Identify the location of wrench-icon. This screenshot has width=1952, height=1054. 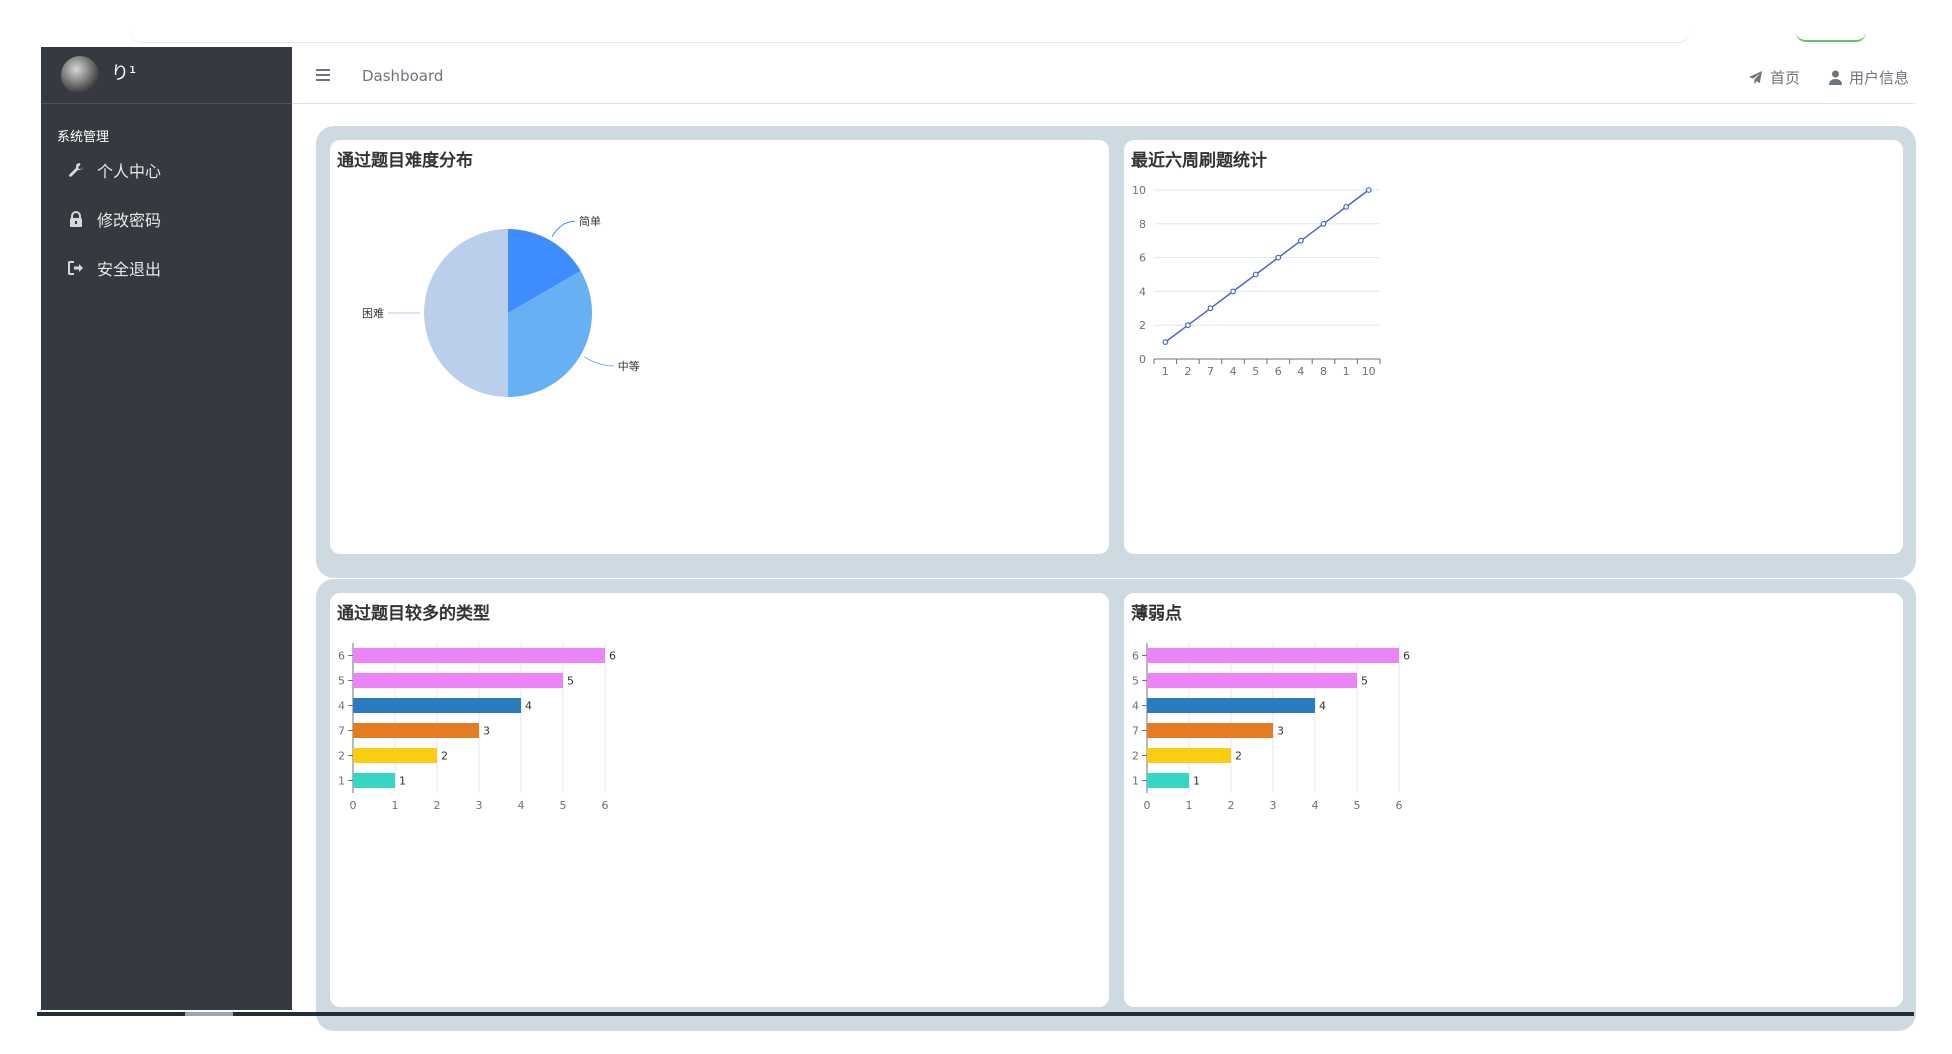
(76, 170).